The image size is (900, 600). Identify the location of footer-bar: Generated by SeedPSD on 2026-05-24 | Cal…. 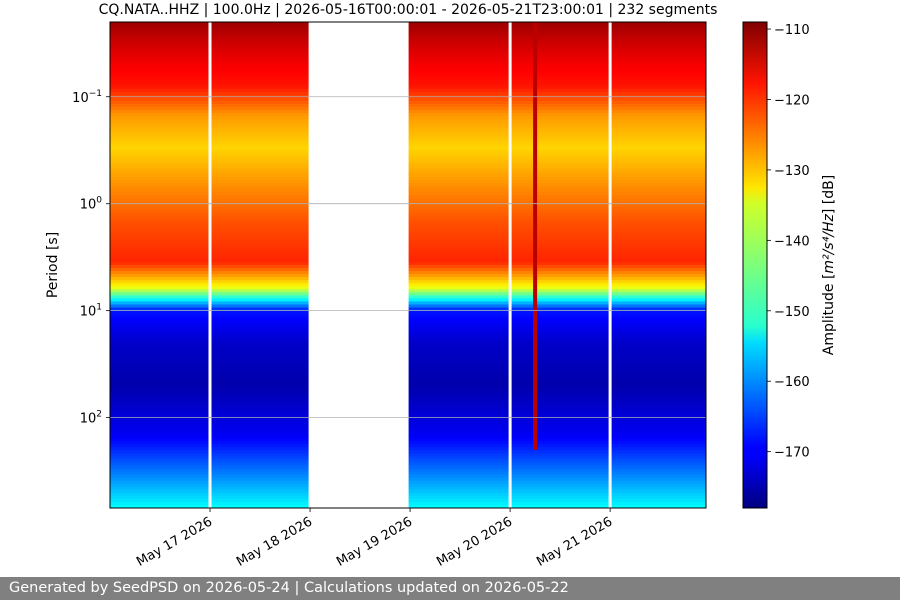
(450, 588).